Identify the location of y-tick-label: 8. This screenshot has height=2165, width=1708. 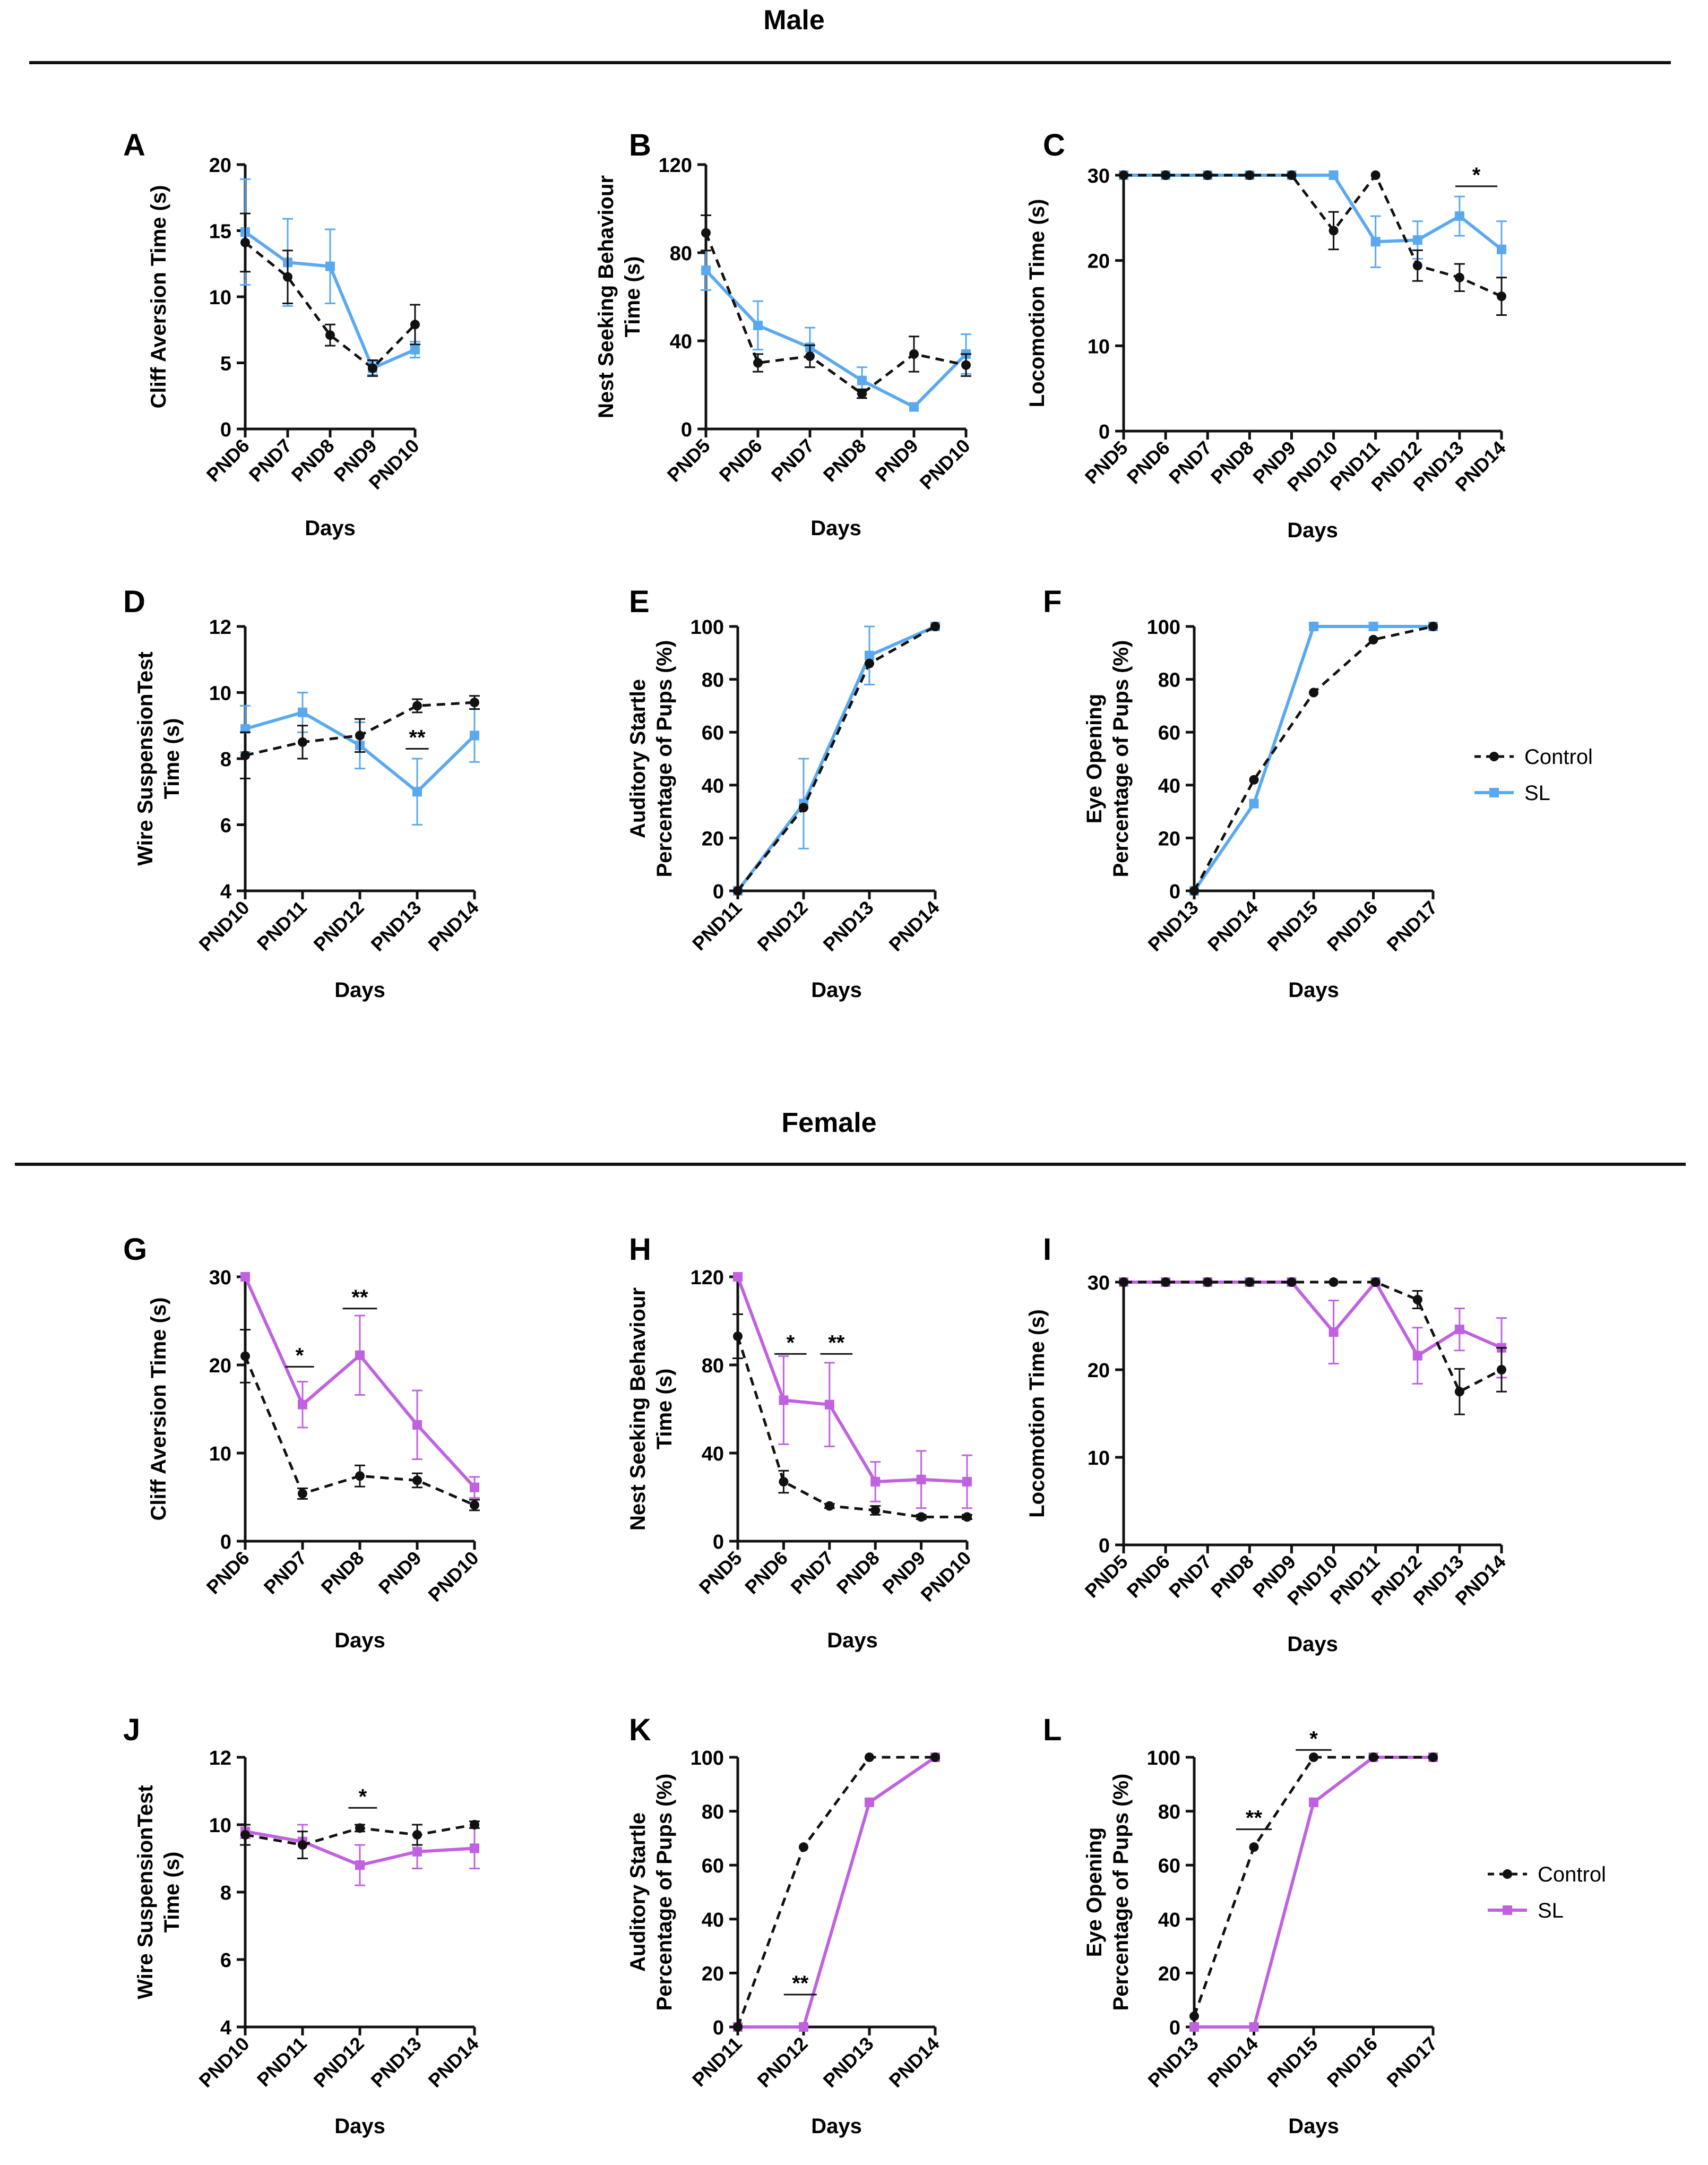
(225, 760).